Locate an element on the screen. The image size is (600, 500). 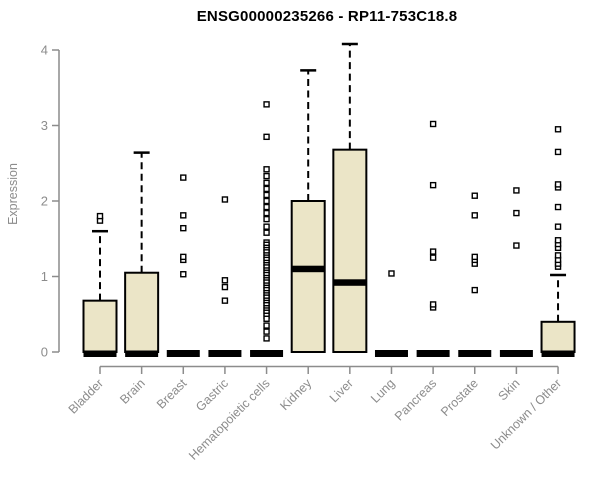
outlier-point-lung is located at coordinates (391, 273).